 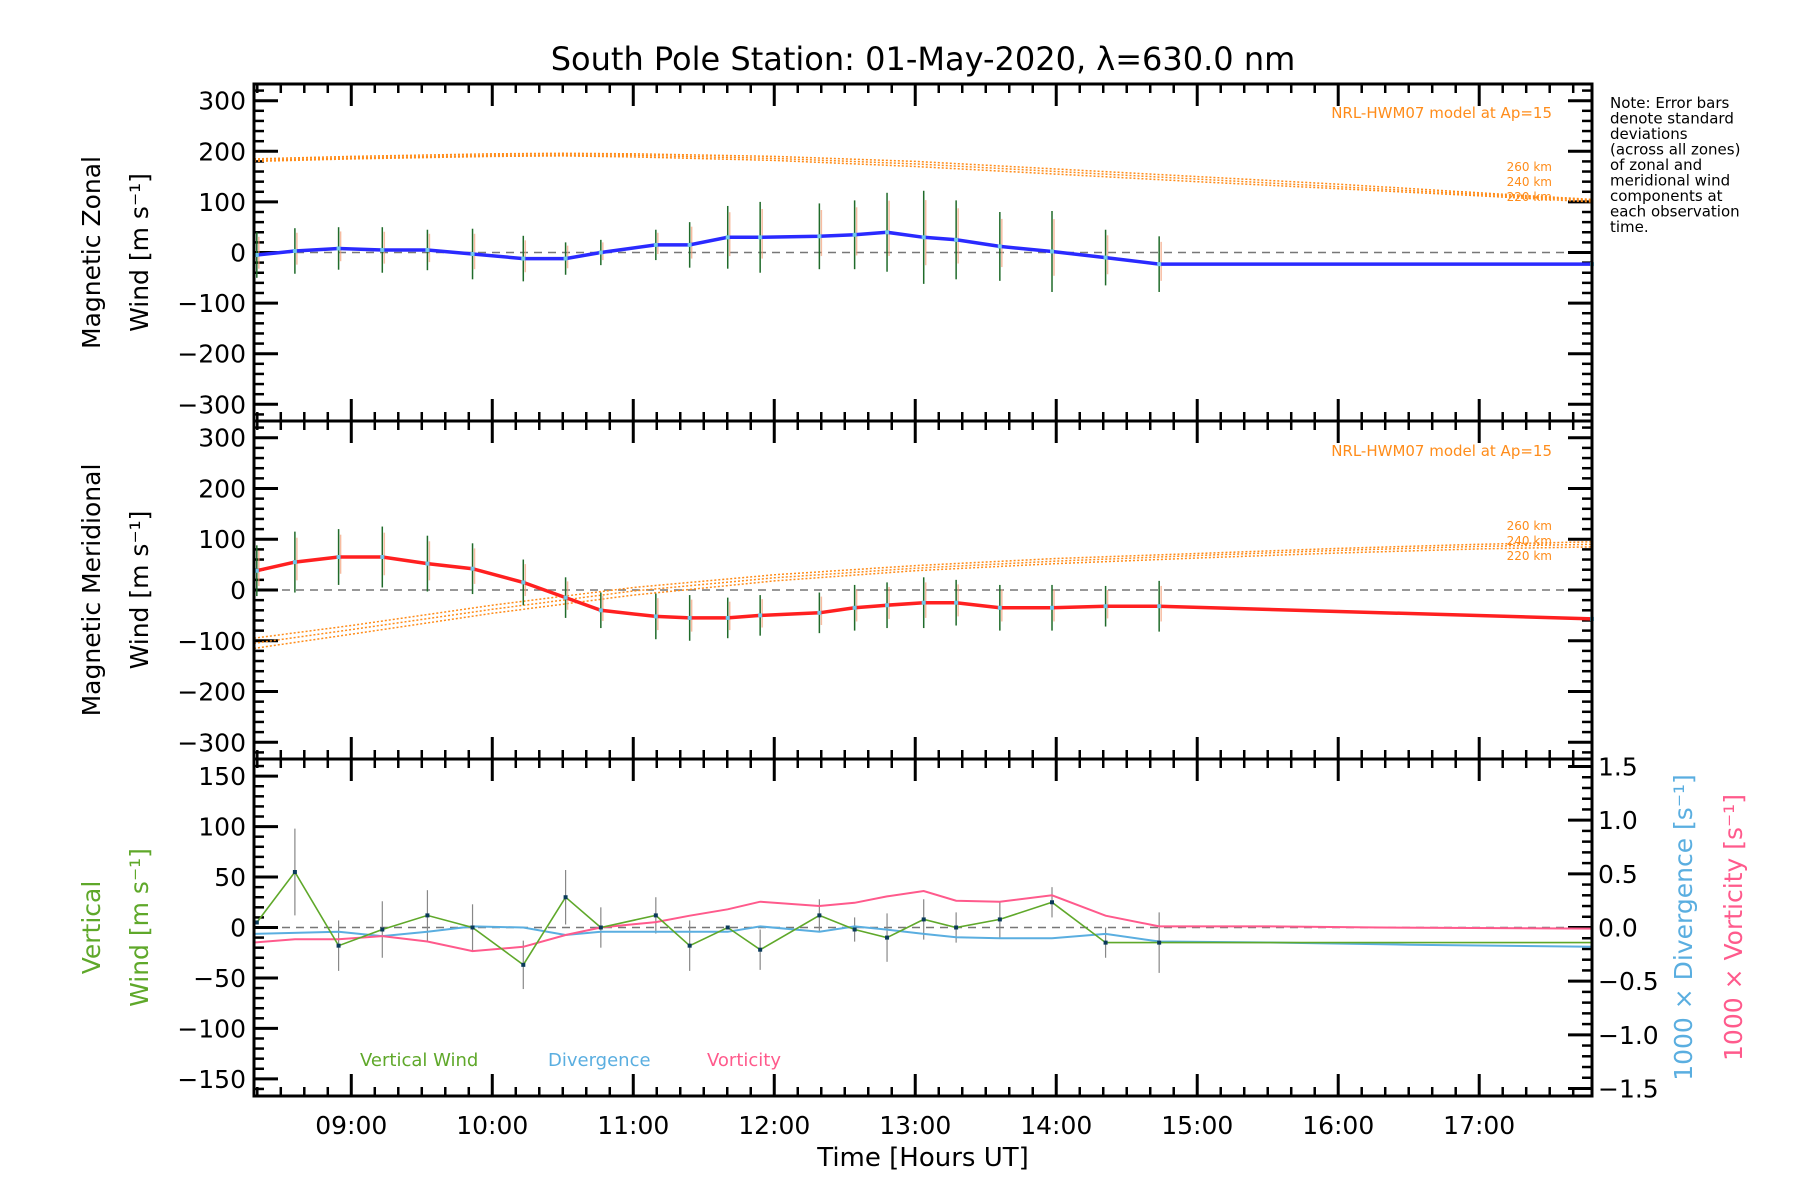 What do you see at coordinates (1675, 212) in the screenshot?
I see `note-line: each observation` at bounding box center [1675, 212].